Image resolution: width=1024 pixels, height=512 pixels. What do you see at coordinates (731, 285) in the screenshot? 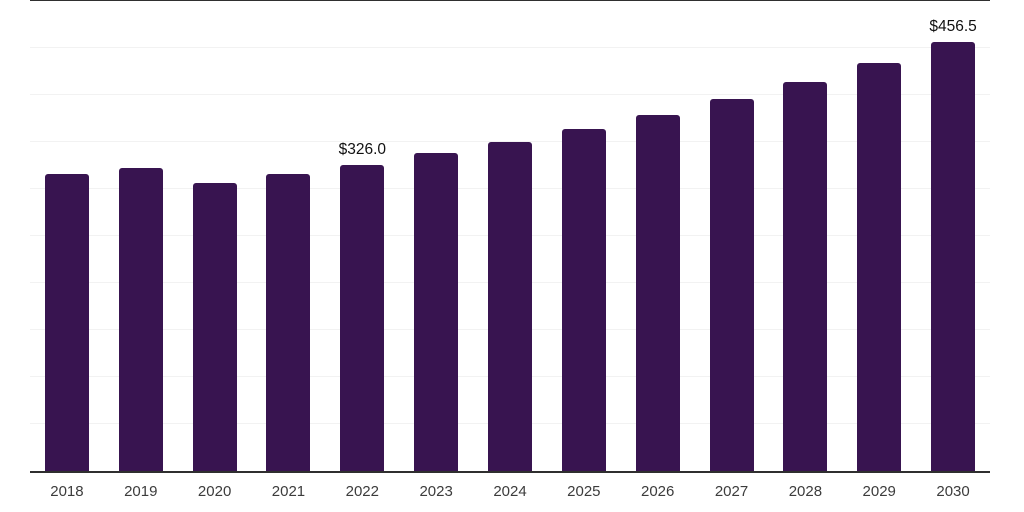
I see `bar-2027` at bounding box center [731, 285].